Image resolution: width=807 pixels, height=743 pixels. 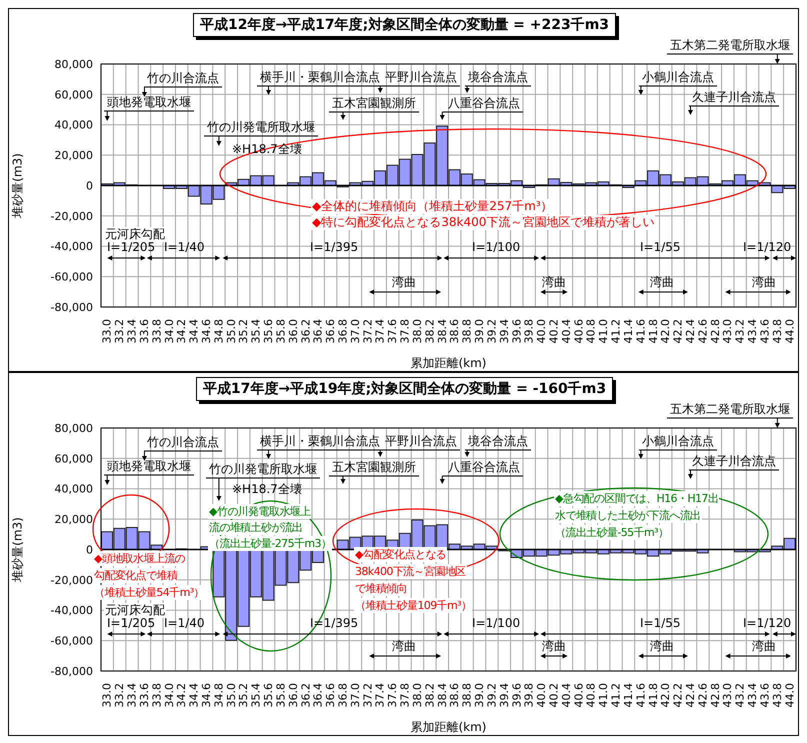 I want to click on x-tick-label: 37.8, so click(x=405, y=331).